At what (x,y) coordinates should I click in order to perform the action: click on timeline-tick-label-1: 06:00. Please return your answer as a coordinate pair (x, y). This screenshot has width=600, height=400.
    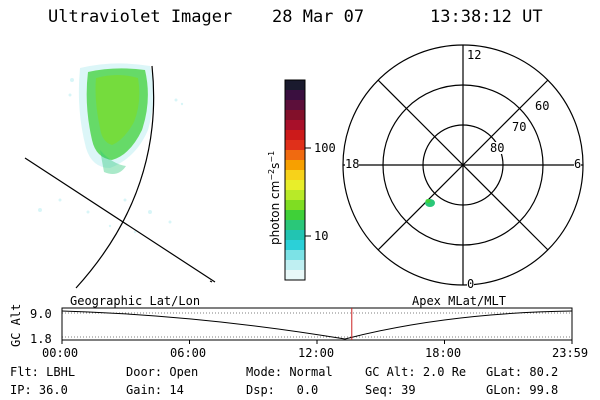
    Looking at the image, I should click on (188, 353).